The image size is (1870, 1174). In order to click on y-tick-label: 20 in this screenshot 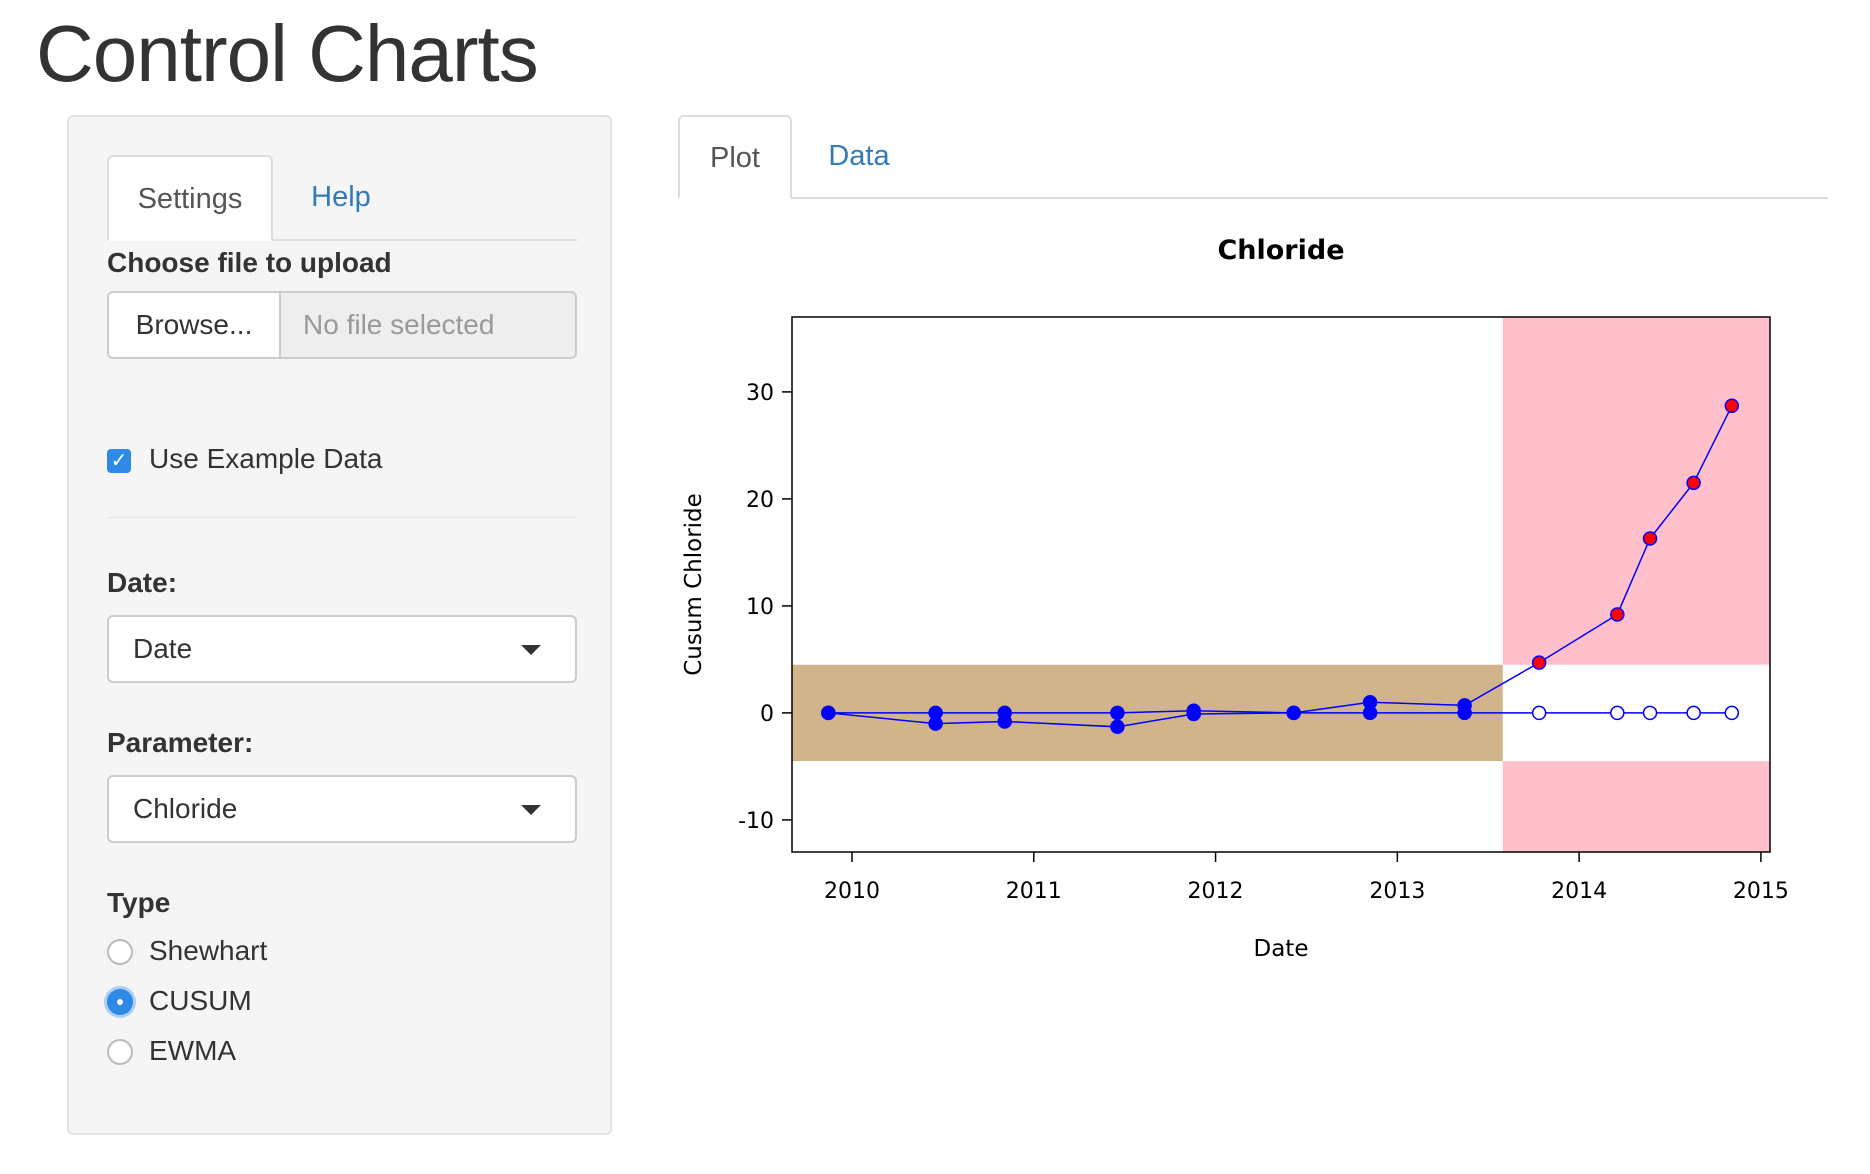, I will do `click(760, 500)`.